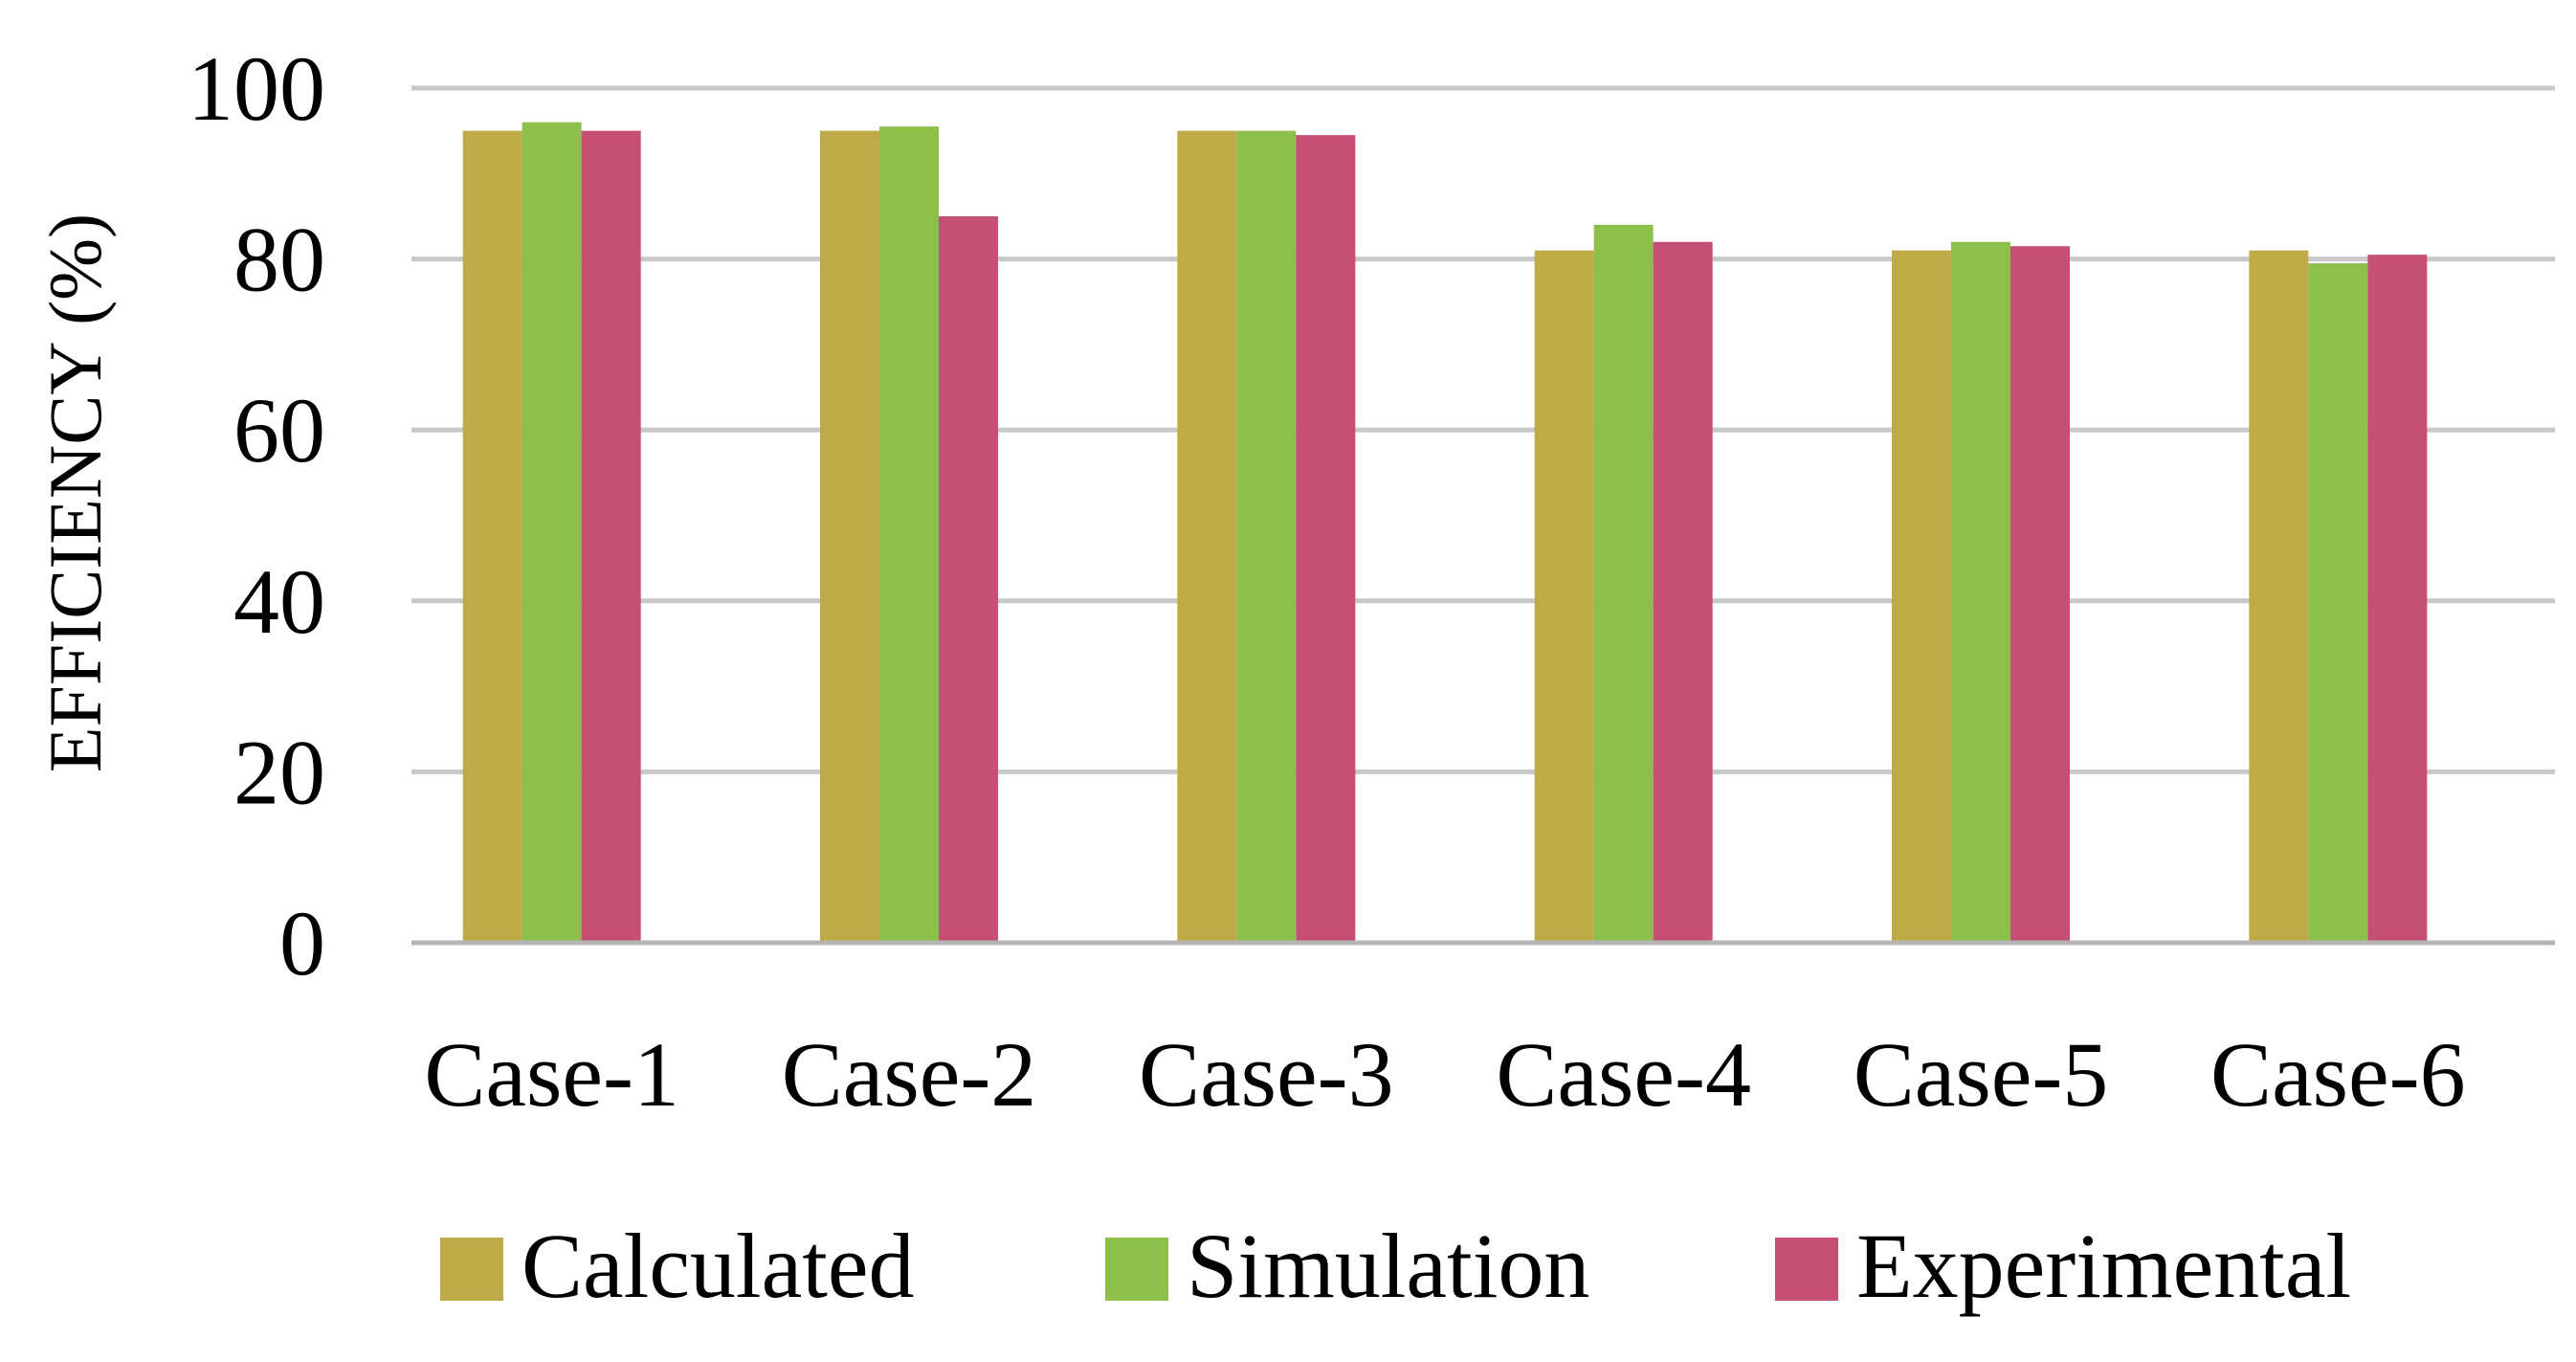 The image size is (2576, 1362). Describe the element at coordinates (551, 1074) in the screenshot. I see `x-tick-label-case-1: Case-1` at that location.